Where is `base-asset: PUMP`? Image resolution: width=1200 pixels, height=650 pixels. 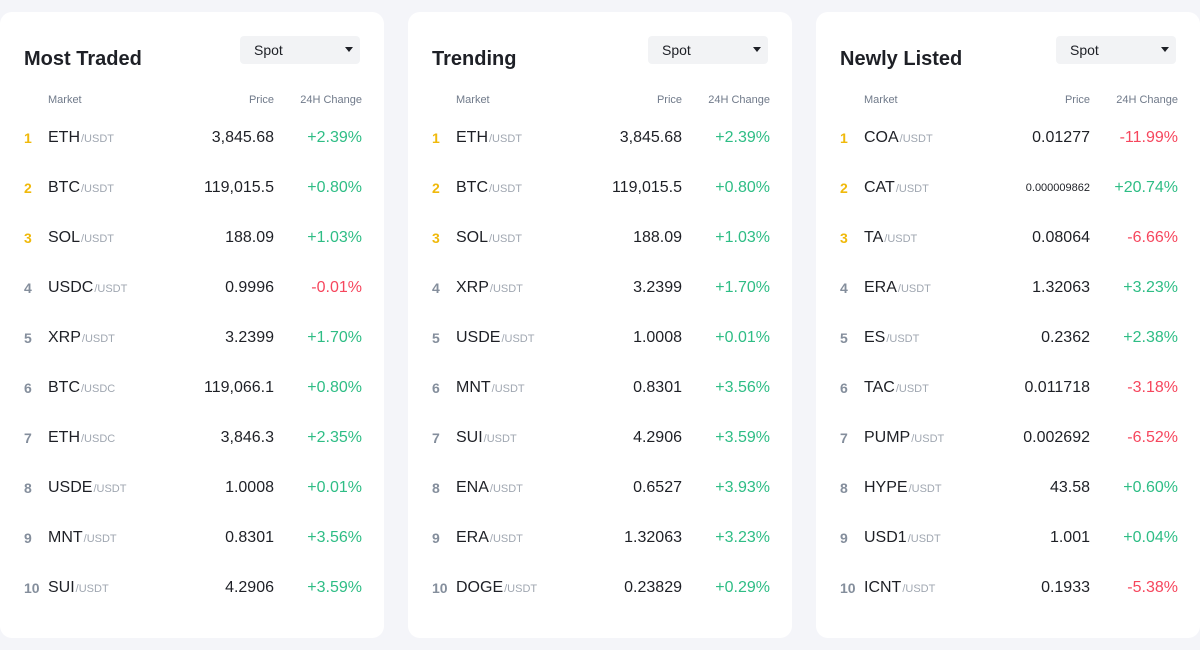 base-asset: PUMP is located at coordinates (887, 437).